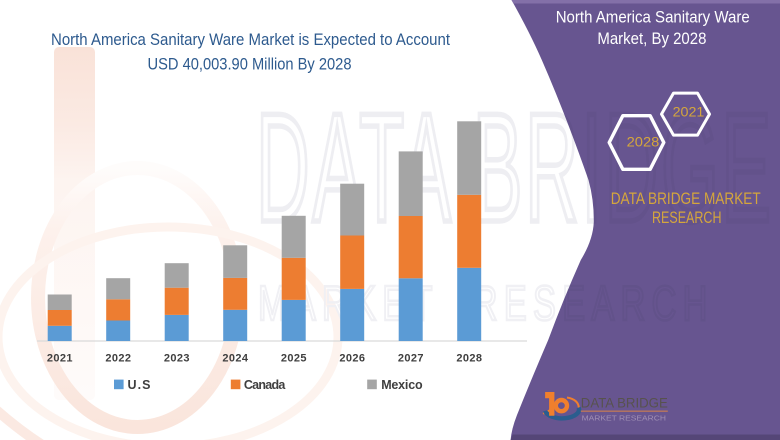 The width and height of the screenshot is (780, 440). I want to click on svg-text: North America Sanitary Ware, so click(653, 17).